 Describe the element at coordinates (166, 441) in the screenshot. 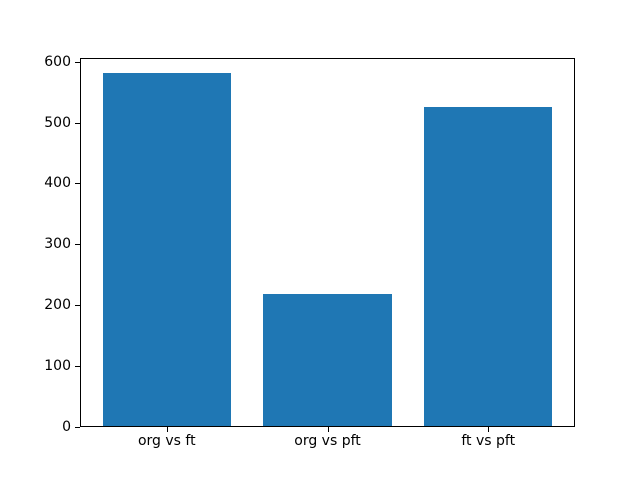

I see `x-tick-label-org-vs-ft: org vs ft` at that location.